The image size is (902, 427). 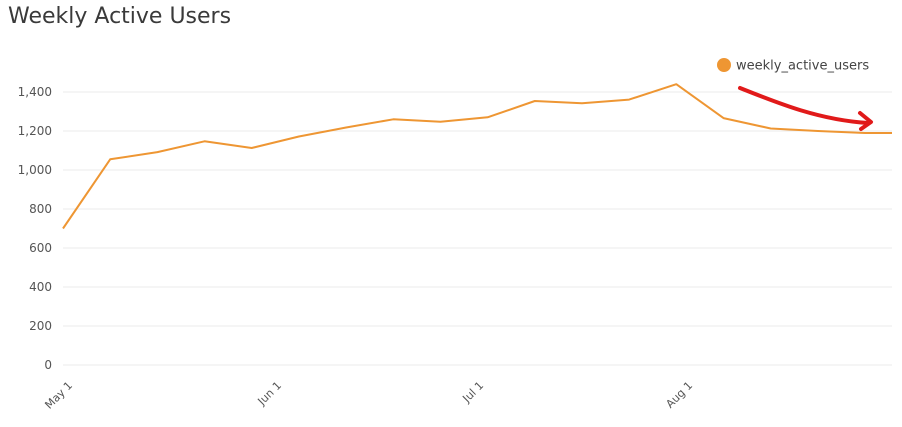 I want to click on legend-marker, so click(x=724, y=65).